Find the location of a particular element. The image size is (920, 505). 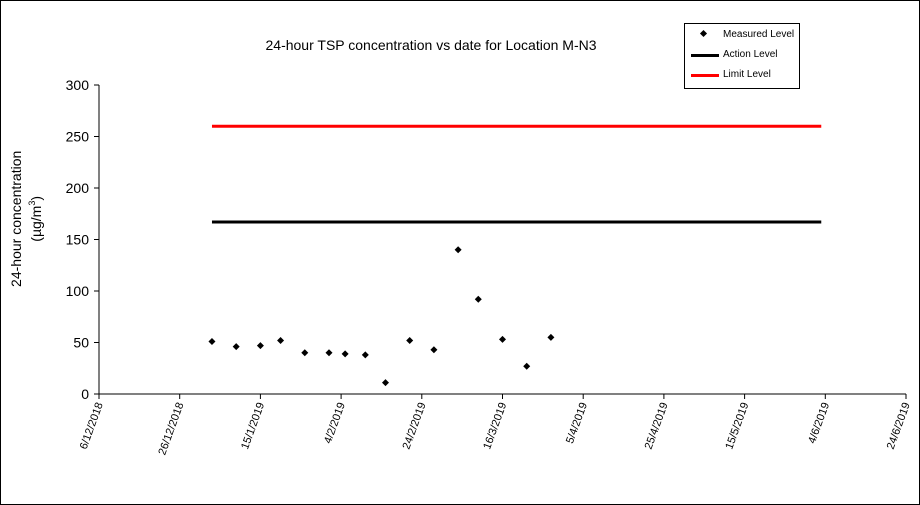

y-tick-label: 150 is located at coordinates (78, 240).